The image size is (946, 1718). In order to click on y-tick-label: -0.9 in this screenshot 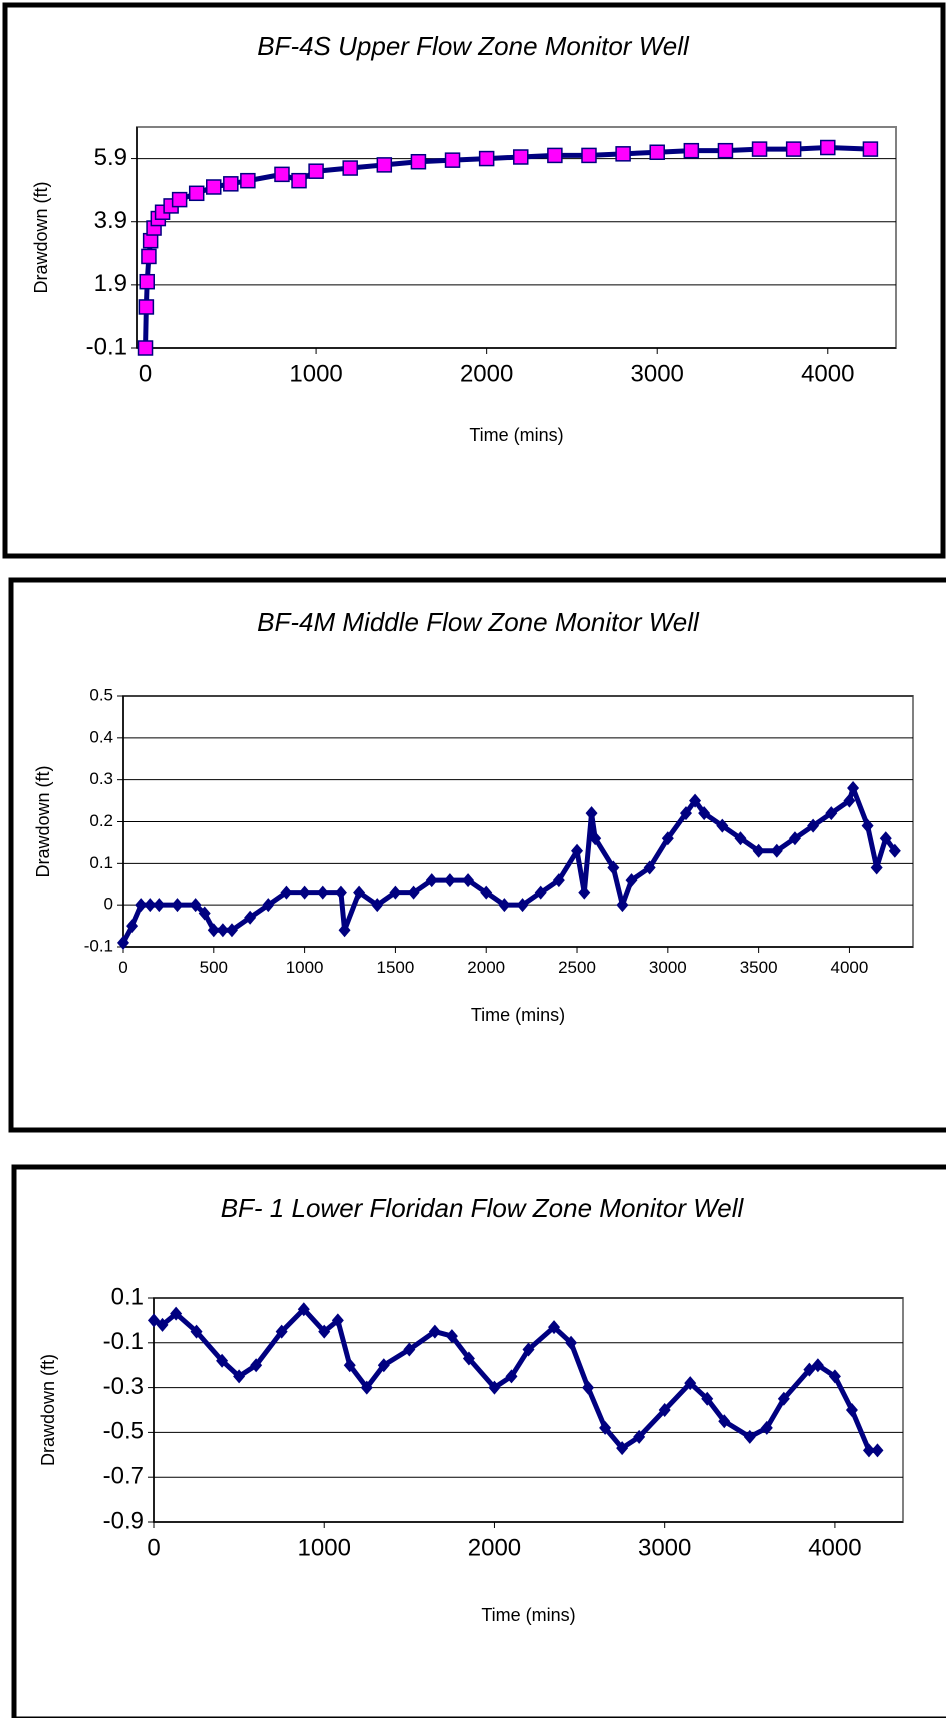, I will do `click(123, 1520)`.